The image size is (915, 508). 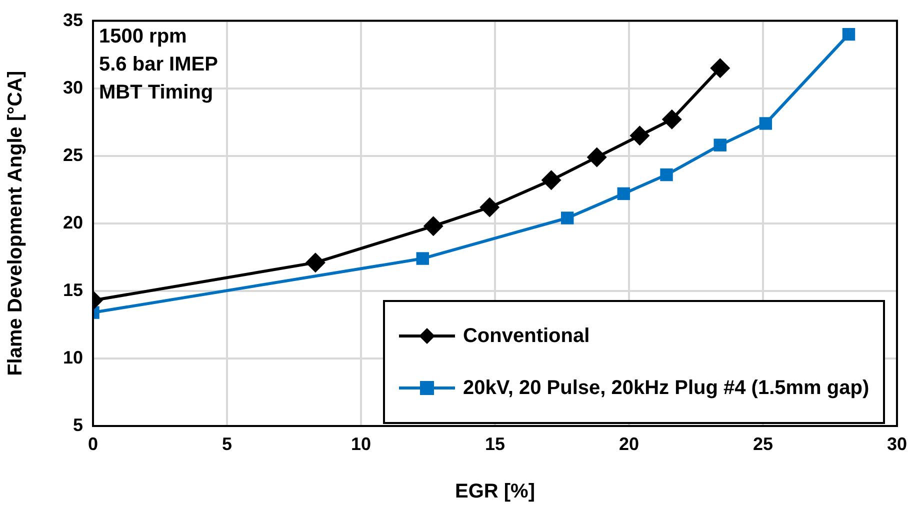 What do you see at coordinates (158, 64) in the screenshot?
I see `annotation: 5.6 bar IMEP` at bounding box center [158, 64].